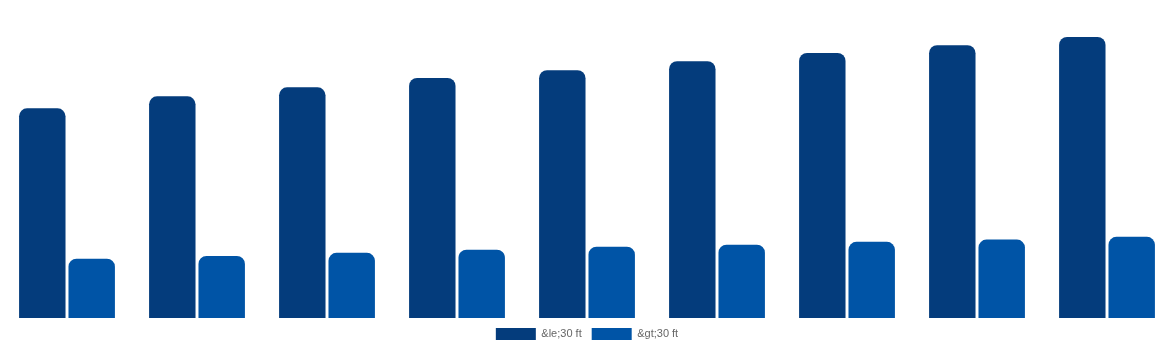  I want to click on legend-label: &gt;30 ft, so click(658, 333).